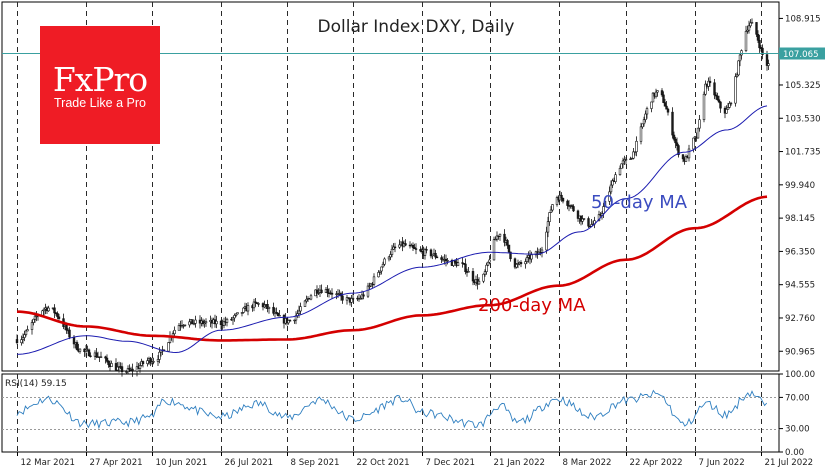 Image resolution: width=835 pixels, height=470 pixels. I want to click on rsi-tick-label: 30.00, so click(797, 430).